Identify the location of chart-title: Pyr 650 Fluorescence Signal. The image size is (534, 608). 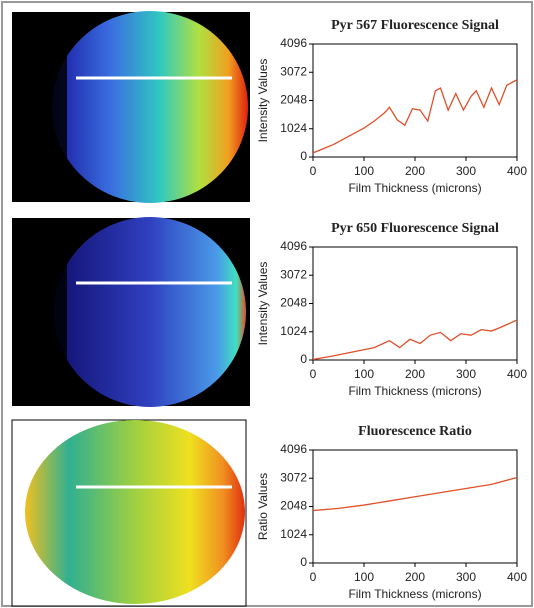
(415, 228).